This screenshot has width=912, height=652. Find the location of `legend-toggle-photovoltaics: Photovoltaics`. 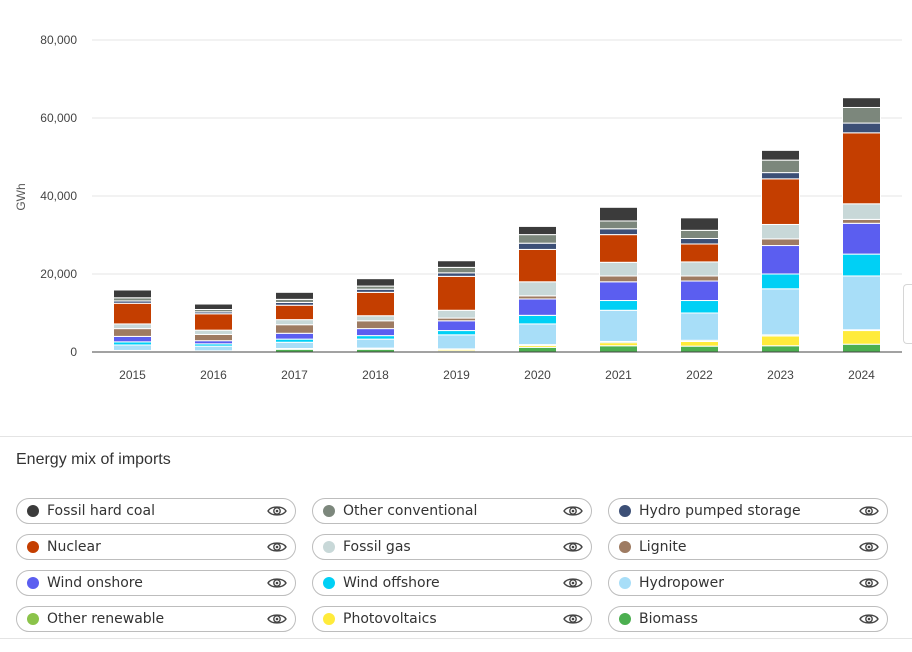

legend-toggle-photovoltaics: Photovoltaics is located at coordinates (452, 619).